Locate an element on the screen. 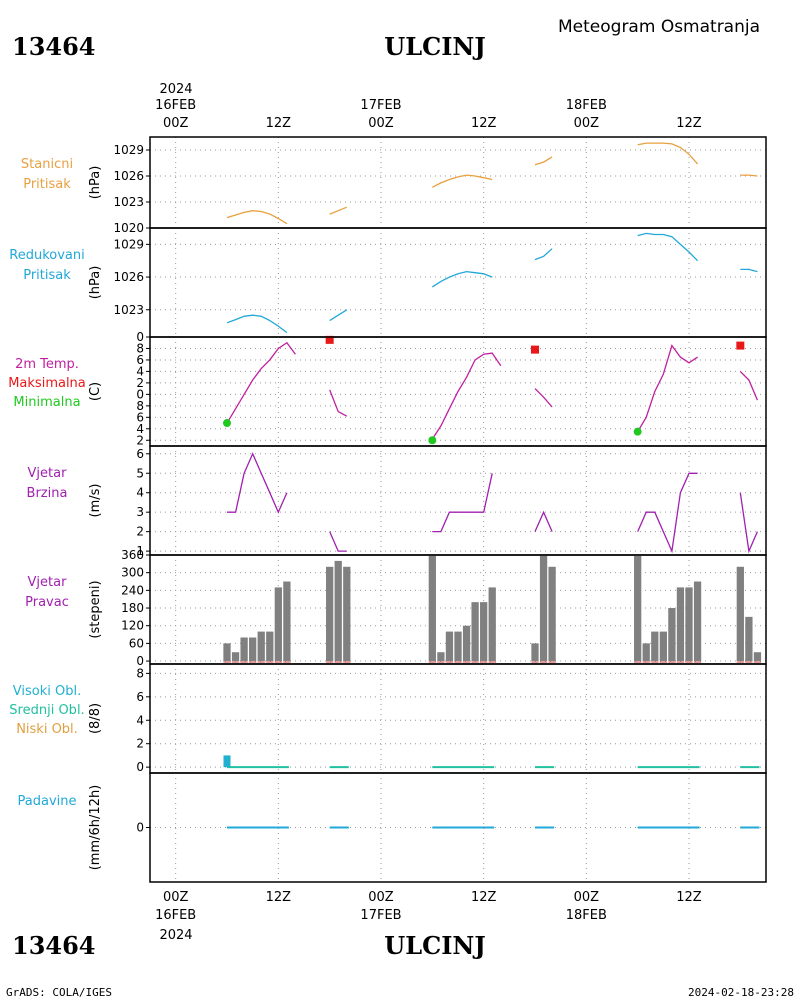  y-tick-label: 120 is located at coordinates (132, 626).